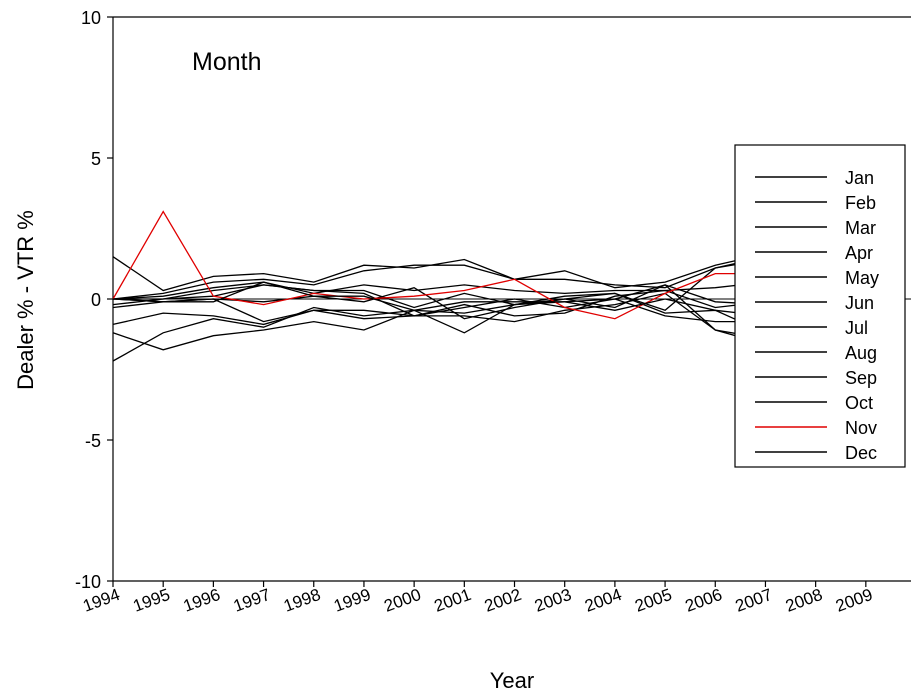 Image resolution: width=911 pixels, height=696 pixels. Describe the element at coordinates (861, 453) in the screenshot. I see `legend-label: Dec` at that location.